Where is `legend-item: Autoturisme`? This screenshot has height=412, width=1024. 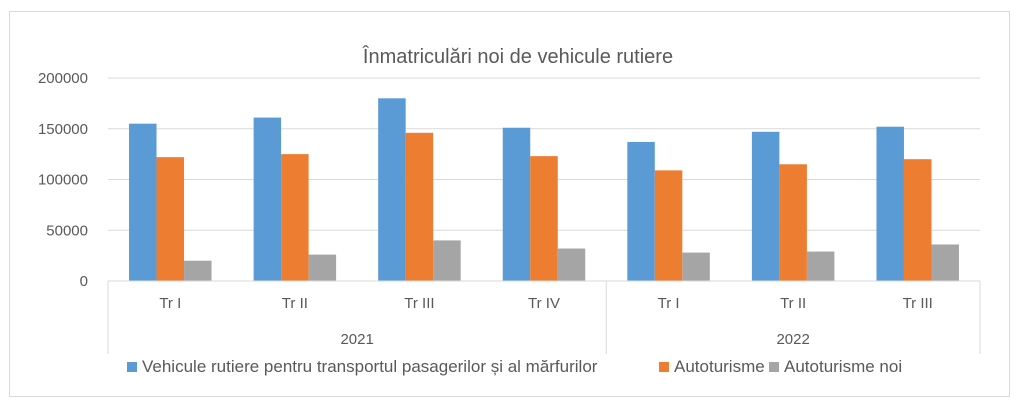
legend-item: Autoturisme is located at coordinates (712, 366).